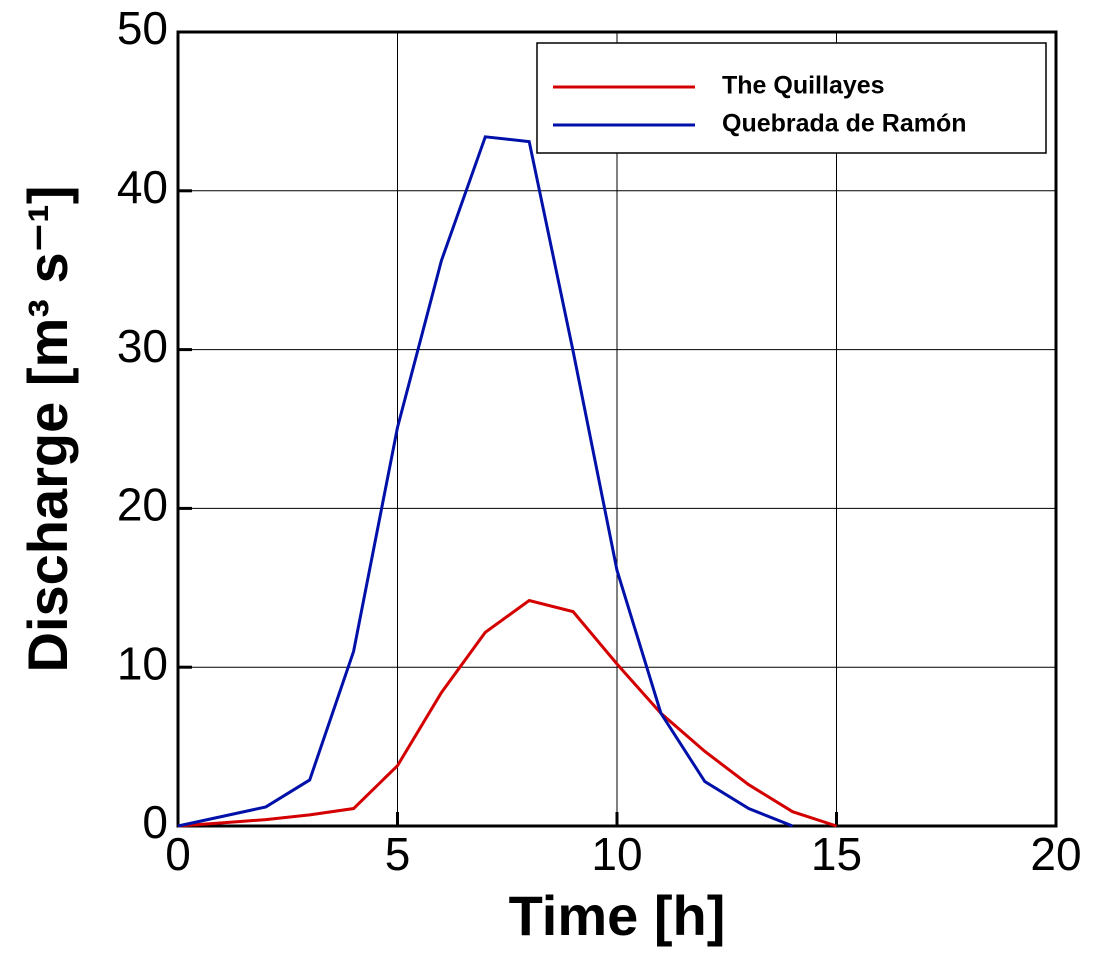 The width and height of the screenshot is (1095, 966). Describe the element at coordinates (142, 346) in the screenshot. I see `y-tick-label: 30` at that location.